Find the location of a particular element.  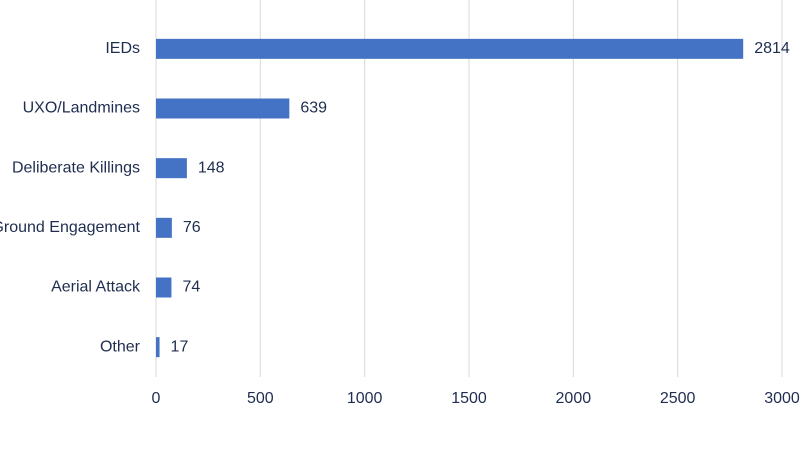

x-tick-label: 0 is located at coordinates (156, 398).